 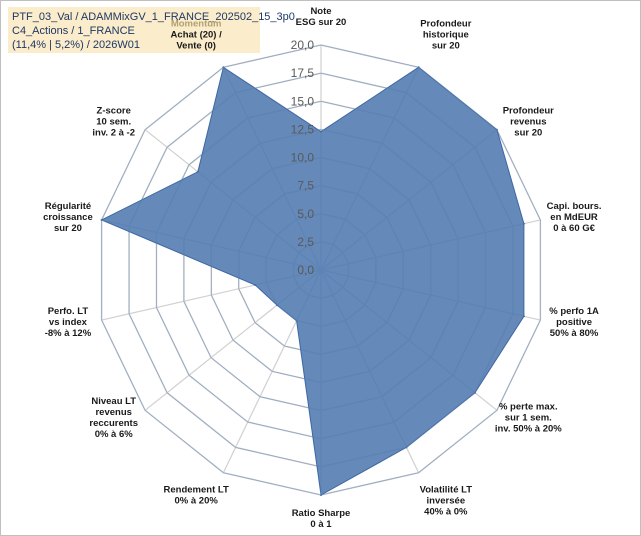 I want to click on axis-label-2: Profondeur revenus sur 20, so click(x=528, y=122).